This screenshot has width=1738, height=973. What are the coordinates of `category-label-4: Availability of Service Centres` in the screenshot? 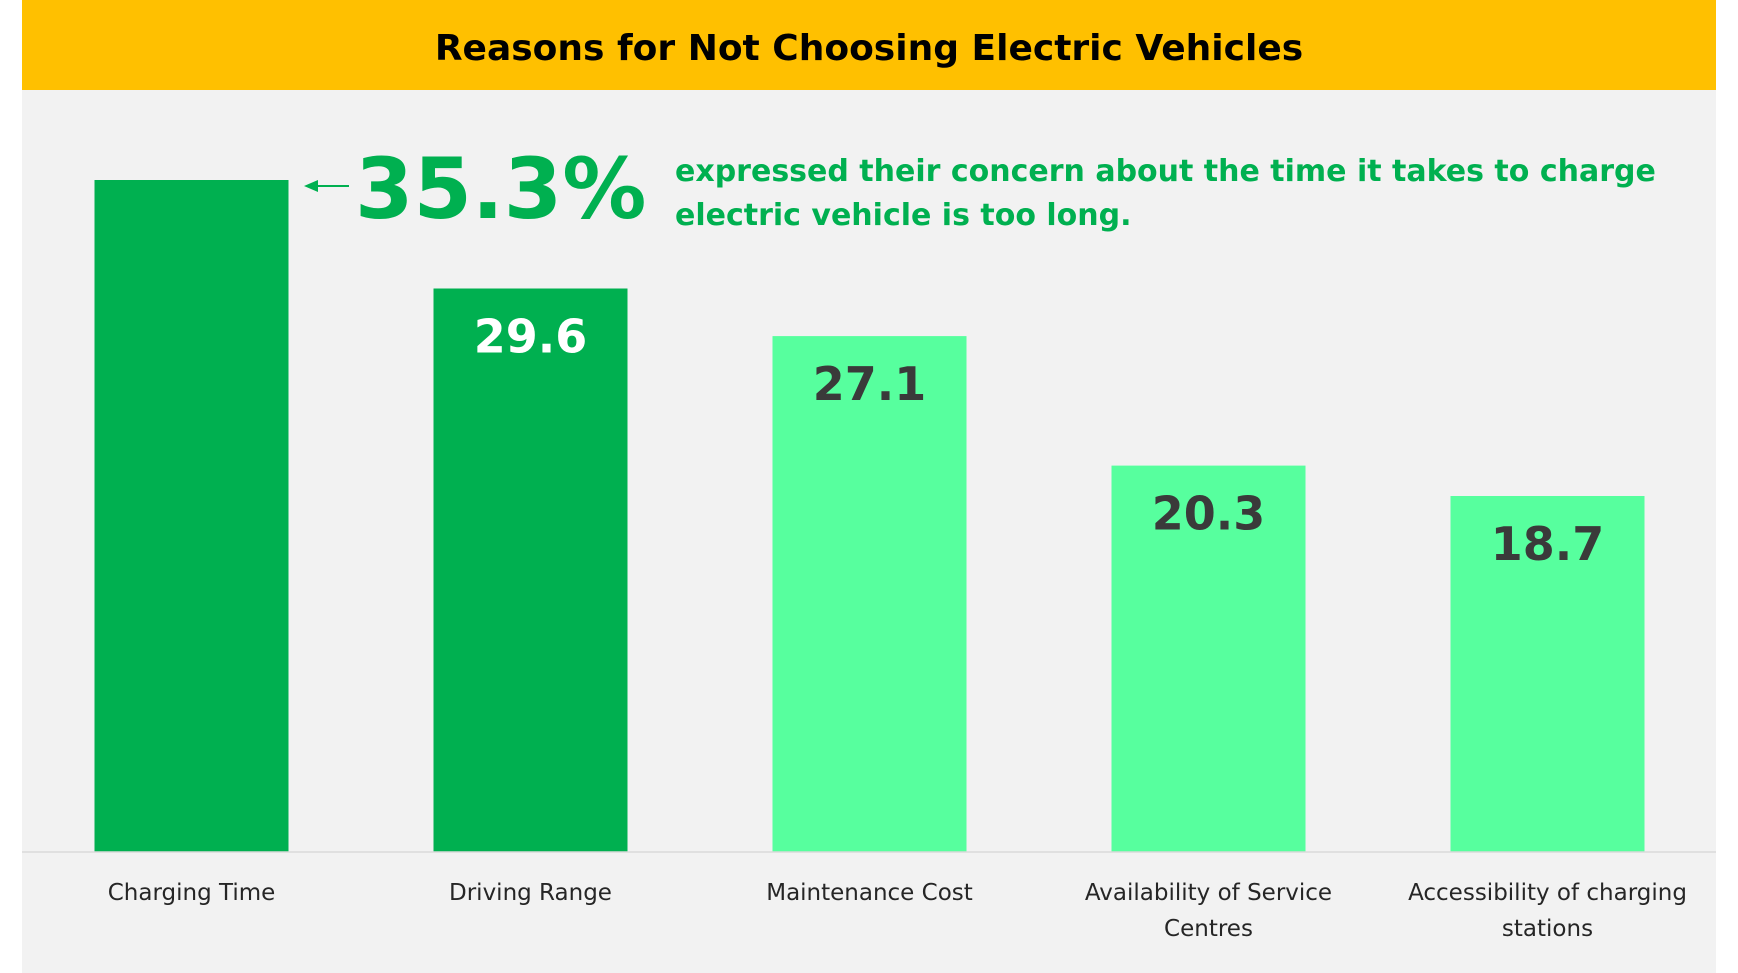 It's located at (1208, 911).